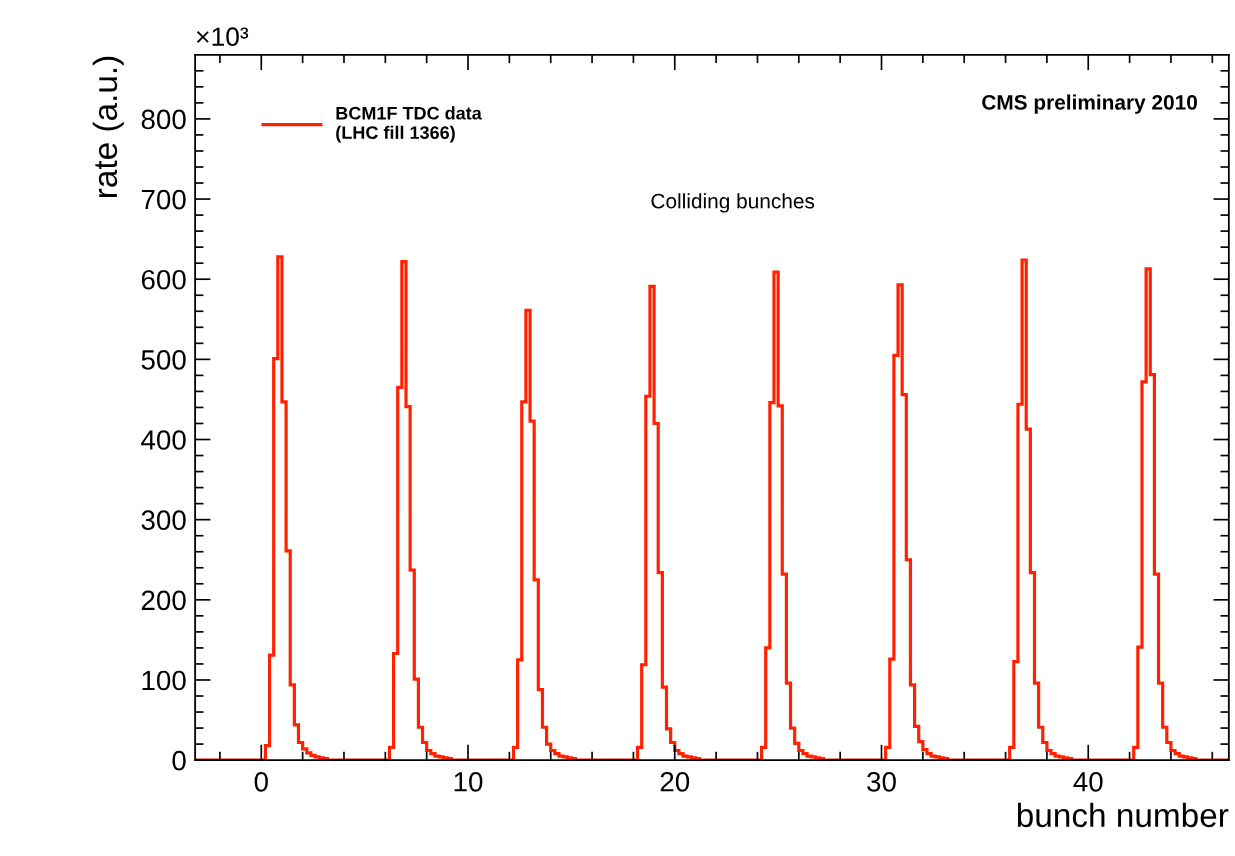 The image size is (1235, 856). I want to click on legend-label: BCM1F TDC data (LHC fill 1366), so click(409, 124).